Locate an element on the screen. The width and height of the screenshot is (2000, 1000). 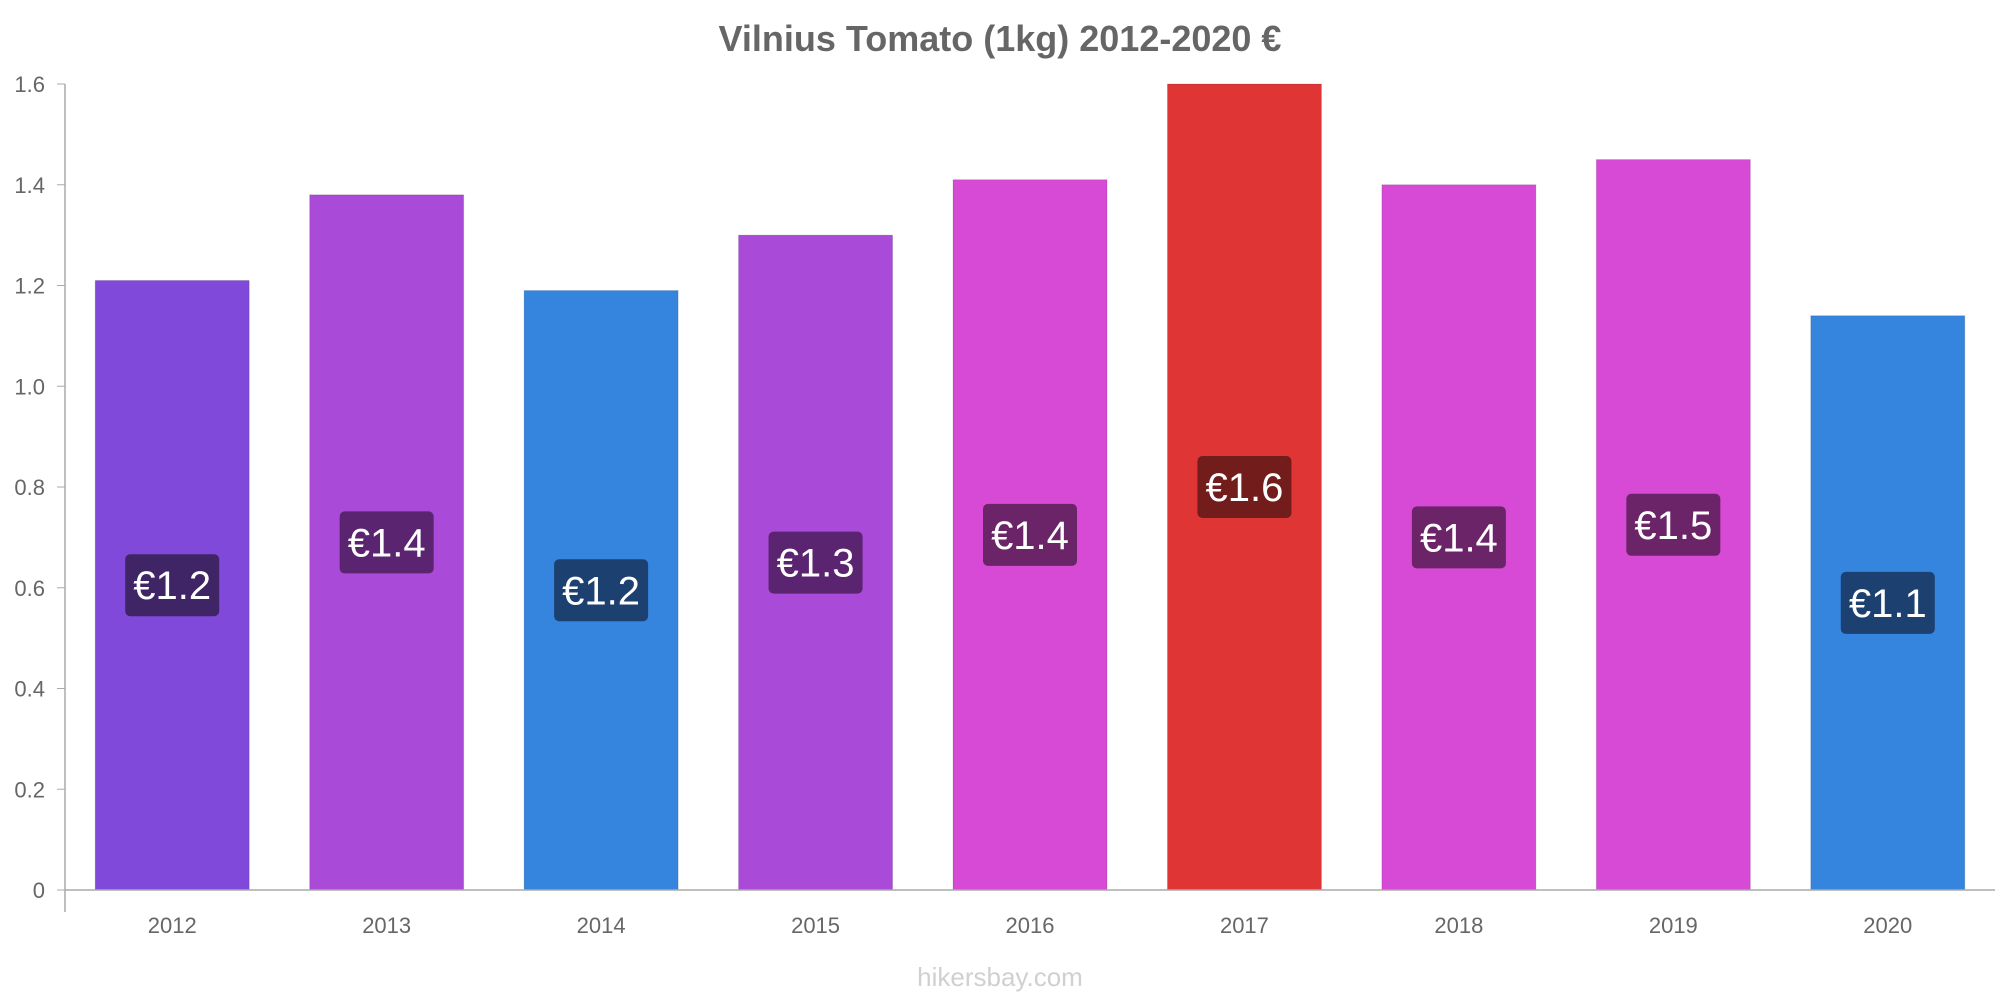
watermark-text: hikersbay.com is located at coordinates (1000, 977).